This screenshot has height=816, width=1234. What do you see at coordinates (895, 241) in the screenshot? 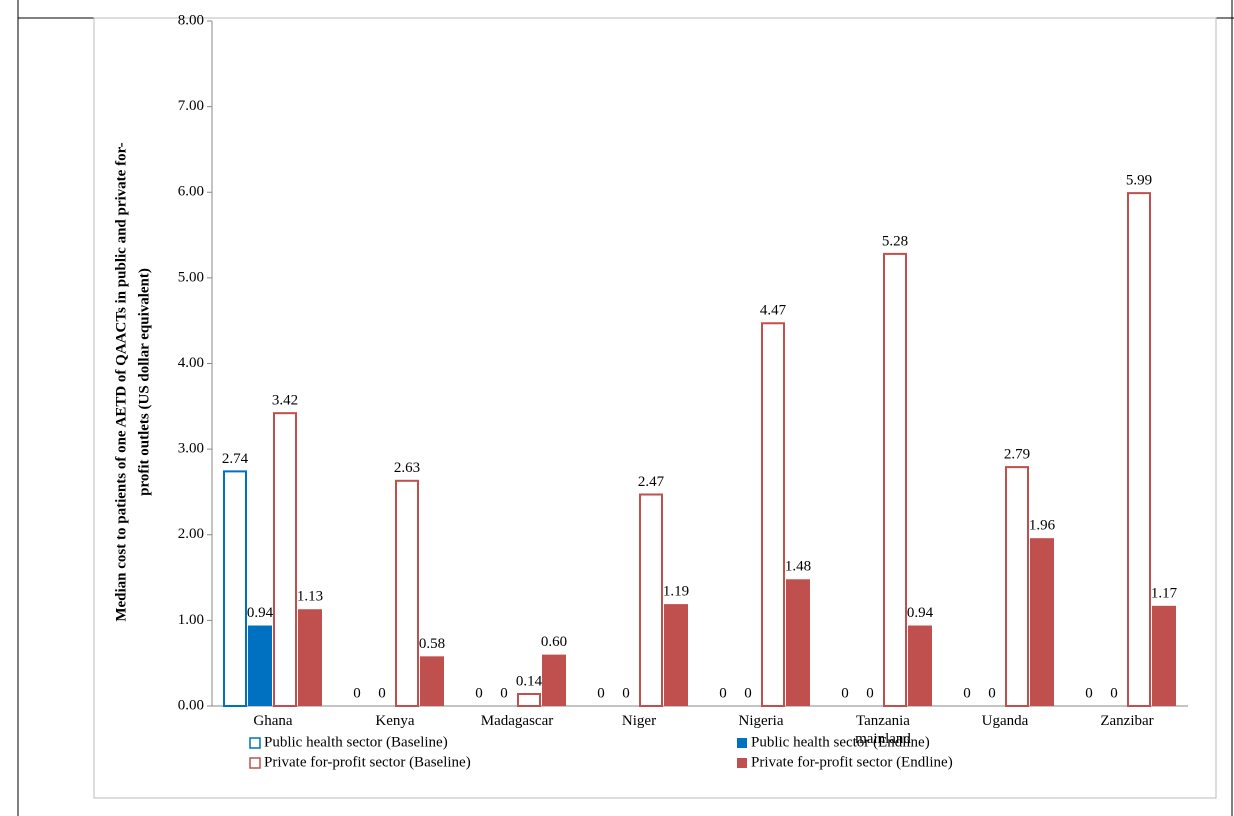
I see `data-label: 5.28` at bounding box center [895, 241].